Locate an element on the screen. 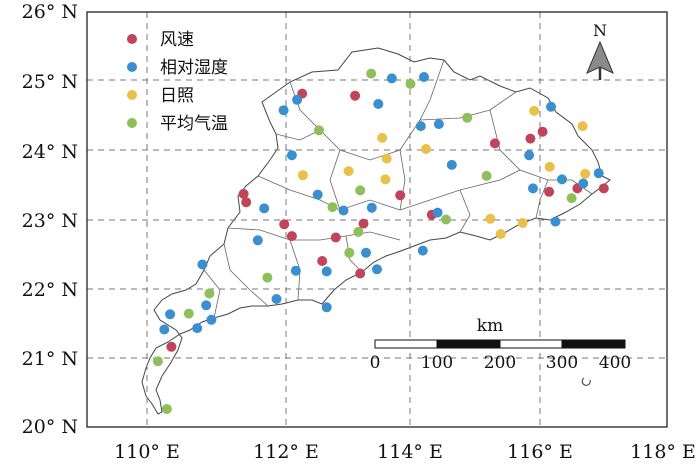 This screenshot has width=700, height=472. scale-tick: 400 is located at coordinates (615, 363).